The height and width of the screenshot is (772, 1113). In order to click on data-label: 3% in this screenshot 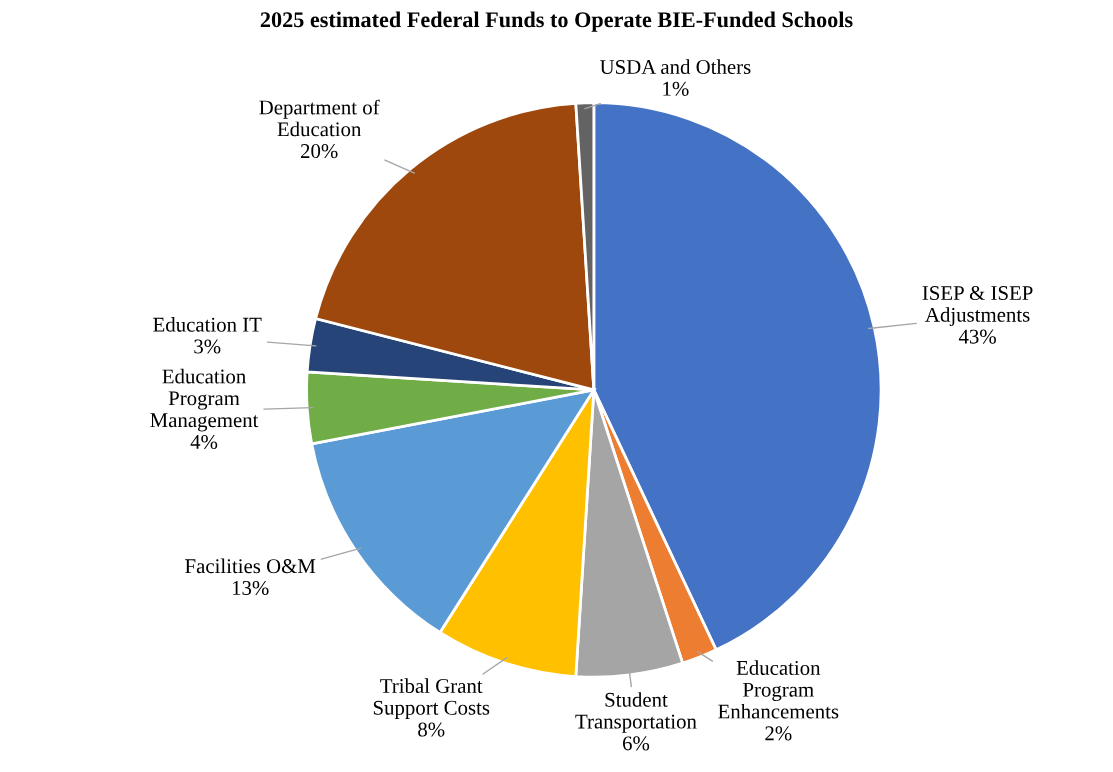, I will do `click(207, 346)`.